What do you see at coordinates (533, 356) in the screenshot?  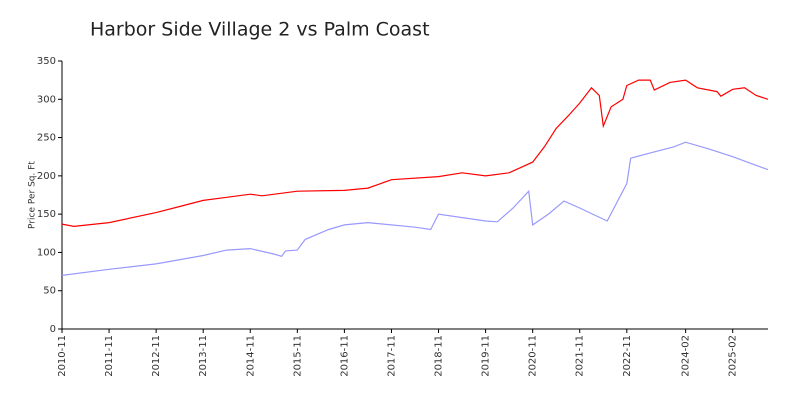 I see `x-tick-label: 2020-11` at bounding box center [533, 356].